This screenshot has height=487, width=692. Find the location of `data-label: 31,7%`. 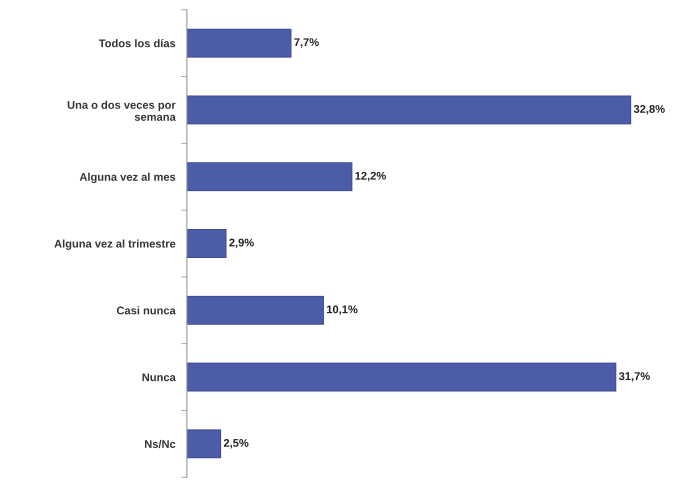

data-label: 31,7% is located at coordinates (634, 377).